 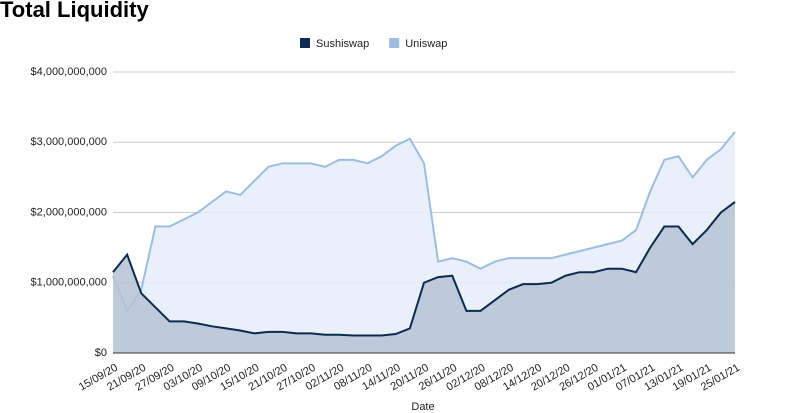 I want to click on chart-title: Total Liquidity, so click(x=74, y=11).